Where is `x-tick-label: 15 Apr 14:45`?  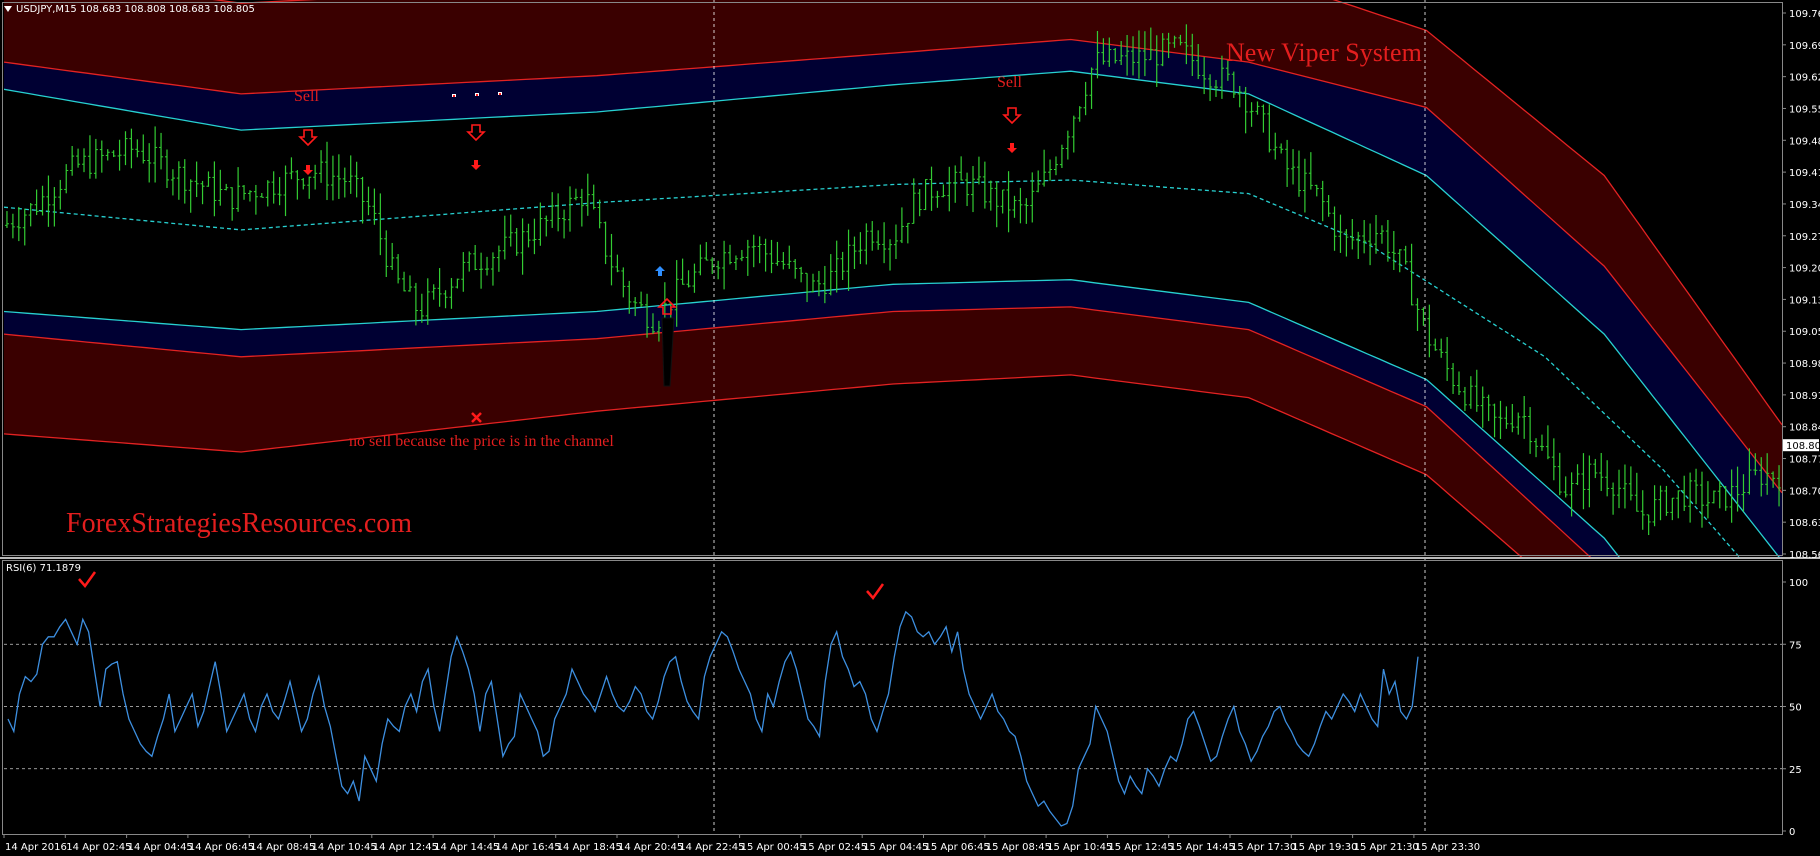 x-tick-label: 15 Apr 14:45 is located at coordinates (1202, 847).